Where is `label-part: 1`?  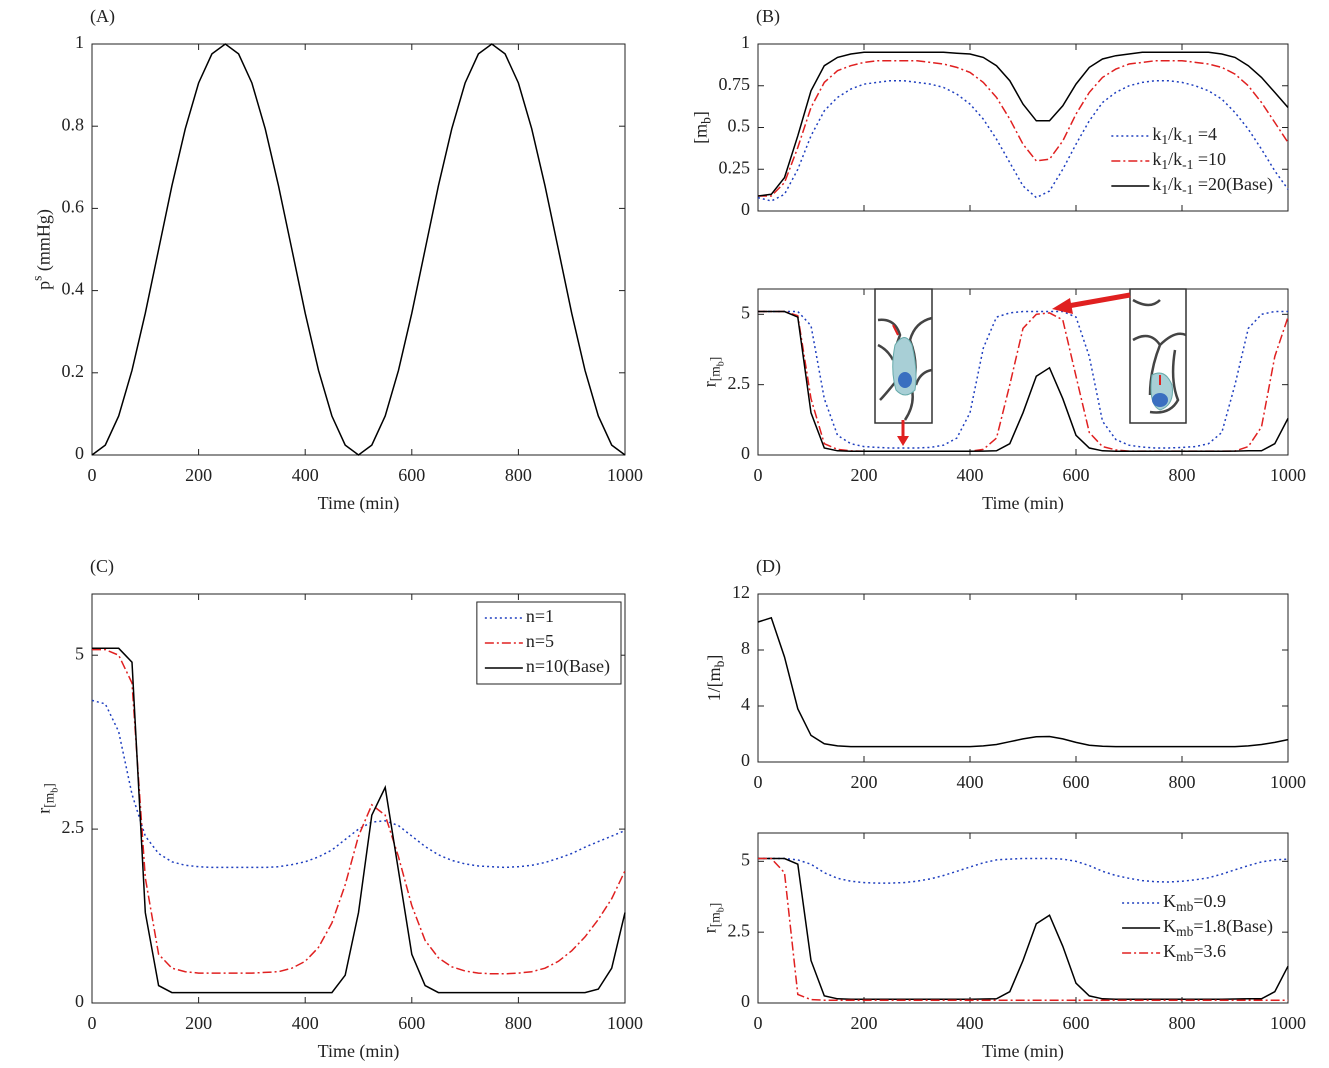
label-part: 1 is located at coordinates (1164, 139).